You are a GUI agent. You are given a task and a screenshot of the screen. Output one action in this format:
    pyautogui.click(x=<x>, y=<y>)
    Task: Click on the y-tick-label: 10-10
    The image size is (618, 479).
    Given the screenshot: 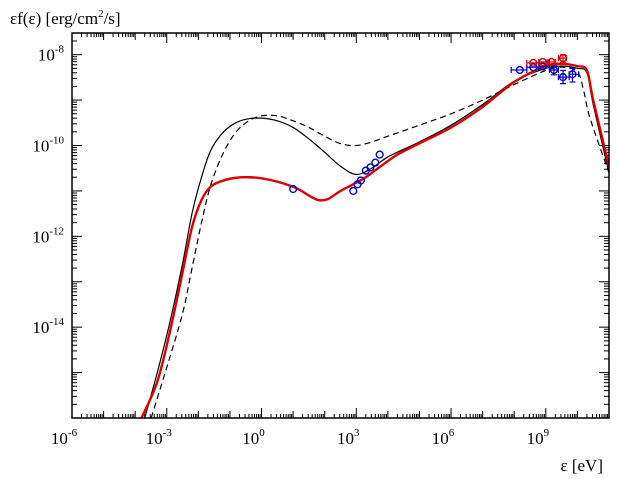 What is the action you would take?
    pyautogui.click(x=48, y=145)
    